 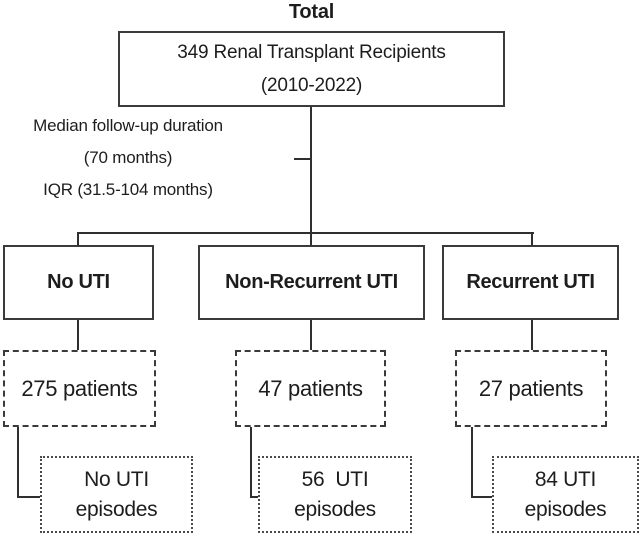 I want to click on patients-box-non-recurrent-uti: 47 patients, so click(x=310, y=388).